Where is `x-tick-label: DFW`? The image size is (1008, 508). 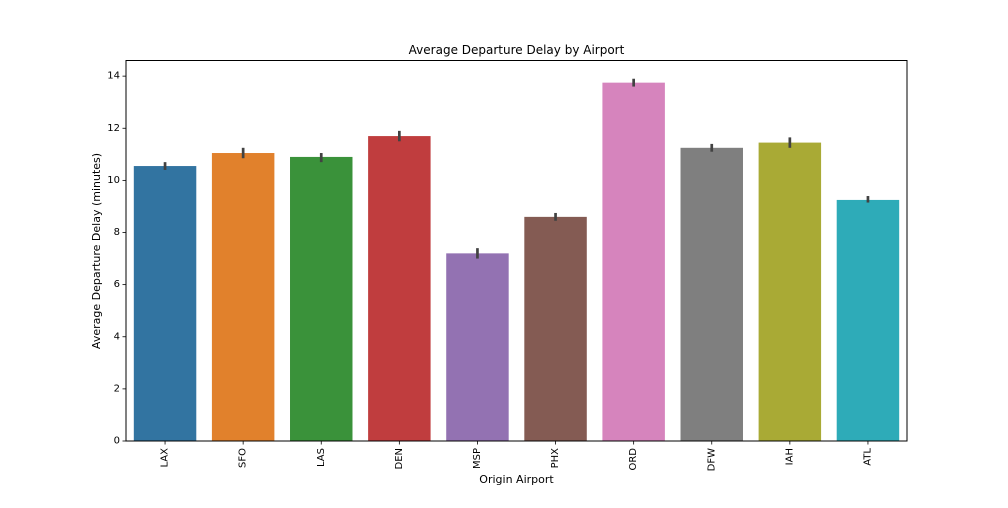
x-tick-label: DFW is located at coordinates (711, 459).